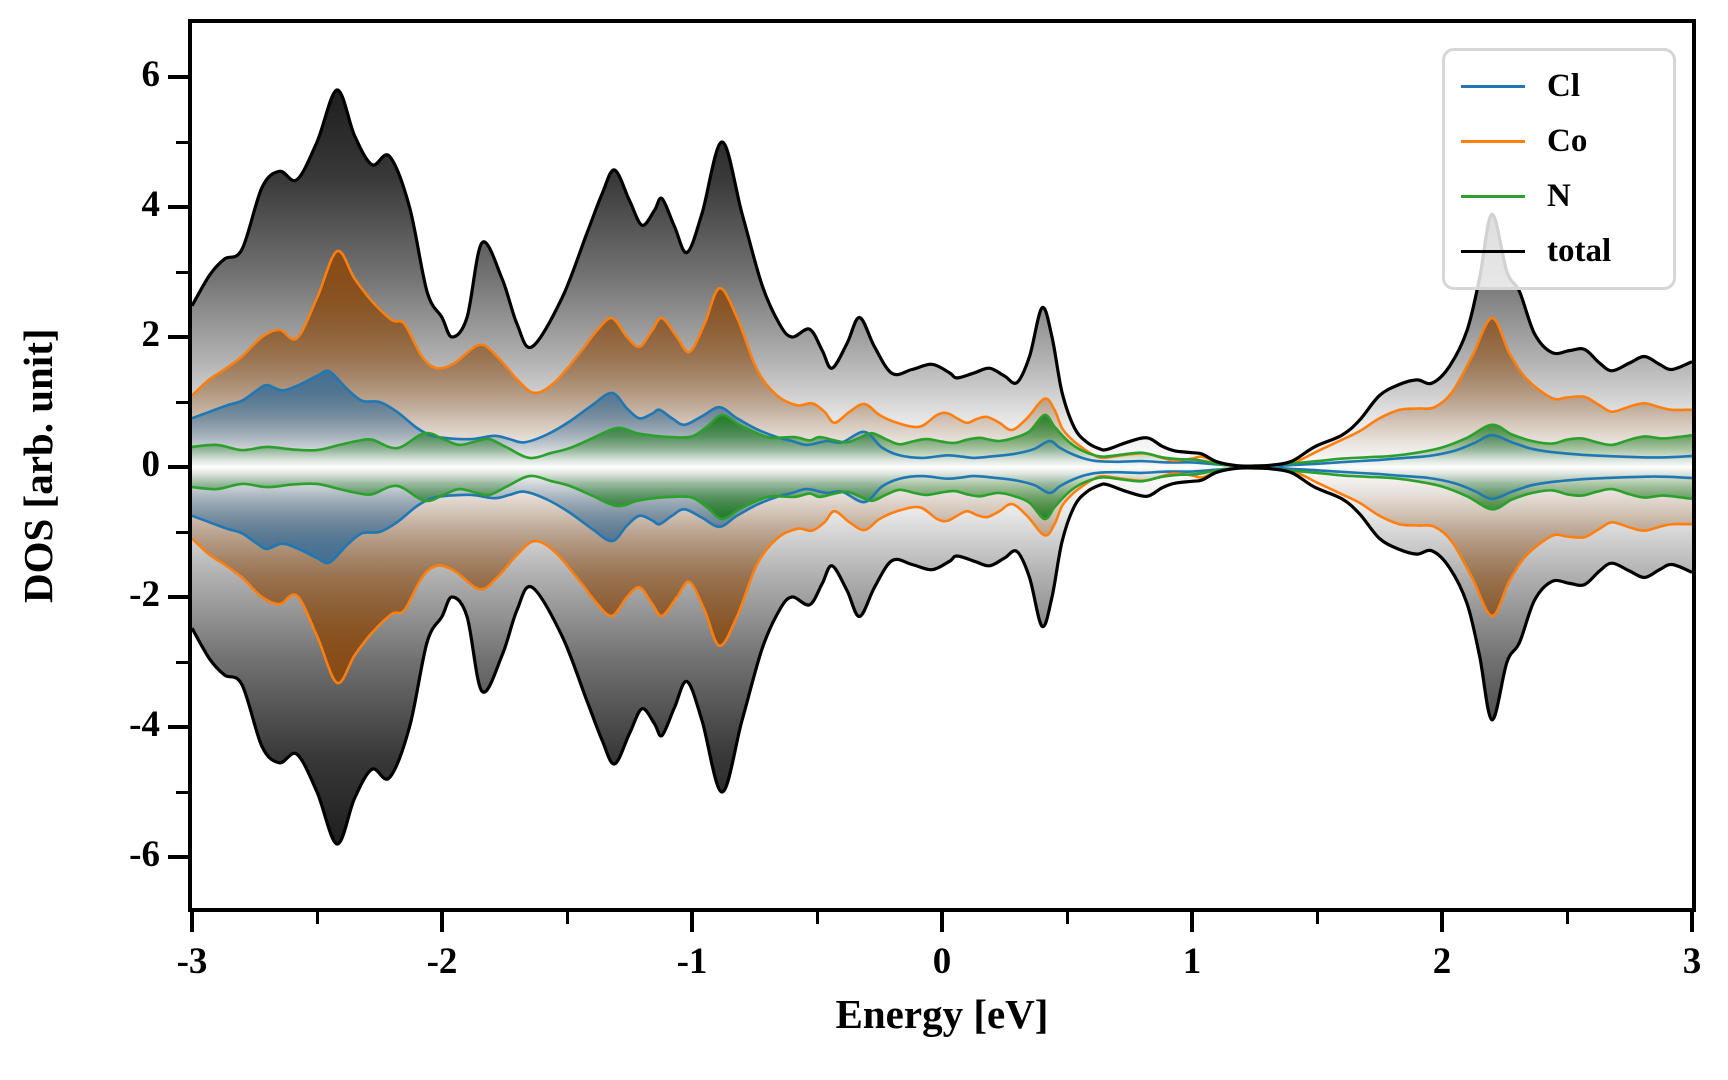 The height and width of the screenshot is (1080, 1728). Describe the element at coordinates (1493, 196) in the screenshot. I see `legend-line-sample-n` at that location.